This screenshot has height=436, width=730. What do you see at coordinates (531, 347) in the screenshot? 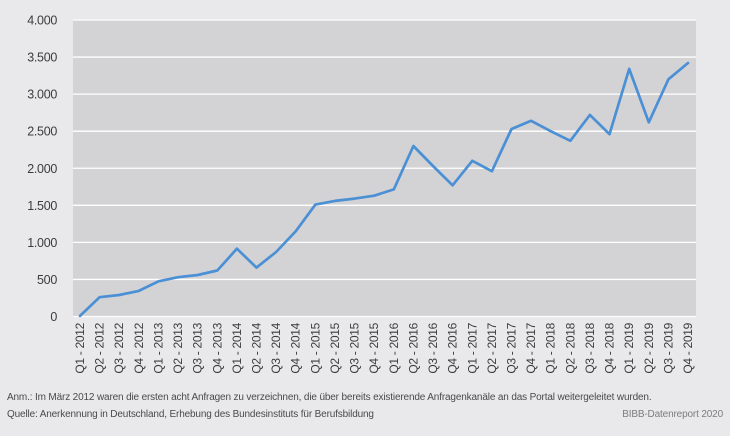
I see `x-axis-tick-label: Q4 - 2017` at bounding box center [531, 347].